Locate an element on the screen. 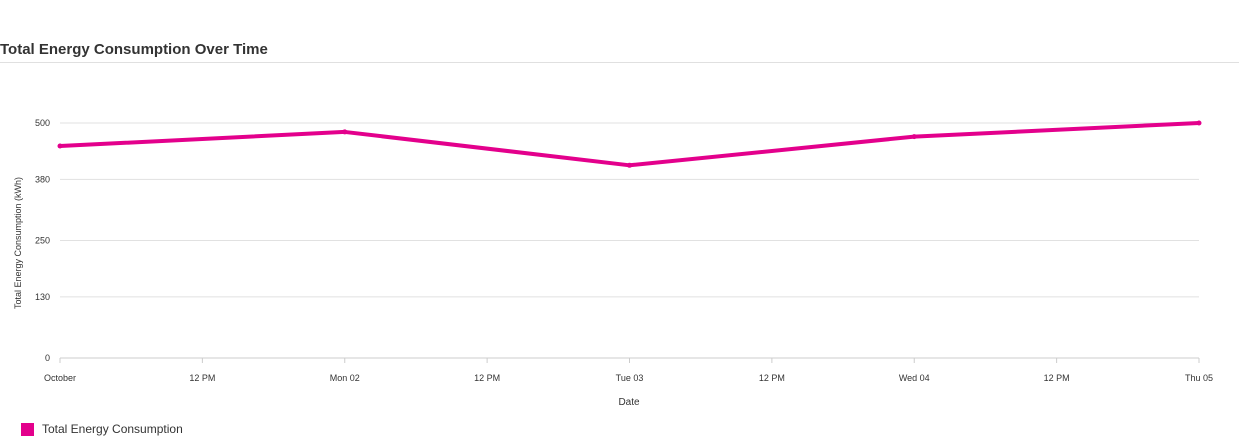  x-axis-label: Date is located at coordinates (629, 402).